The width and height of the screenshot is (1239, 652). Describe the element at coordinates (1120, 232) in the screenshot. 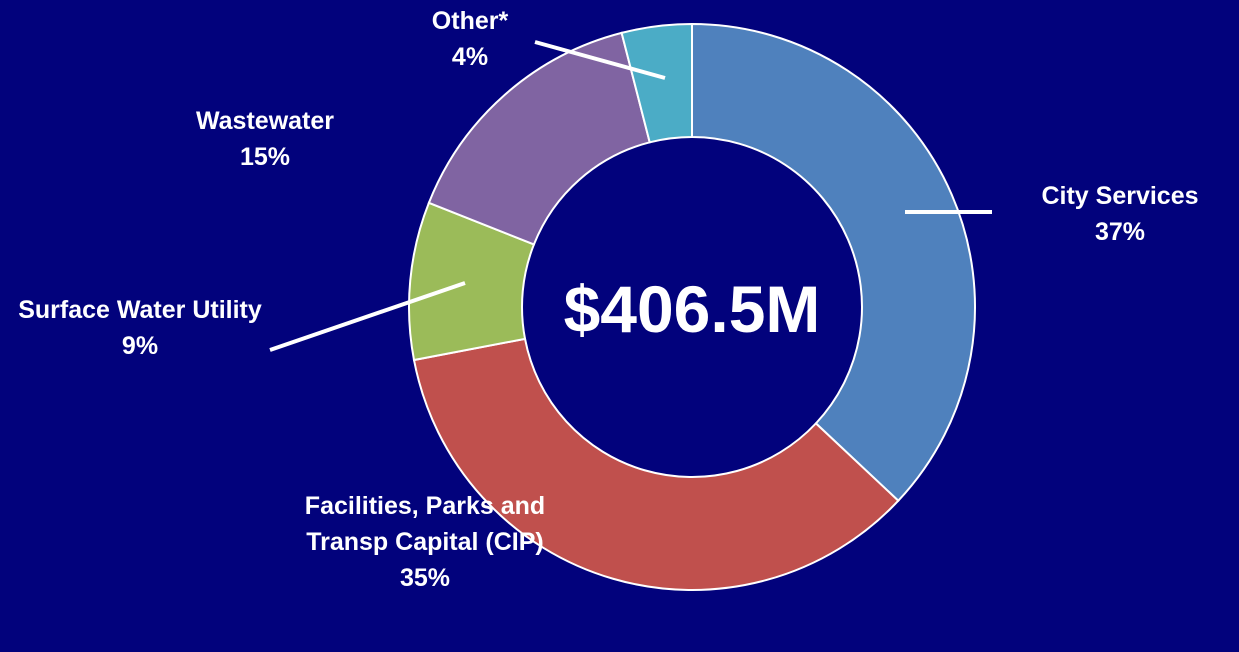

I see `value-label: 37%` at that location.